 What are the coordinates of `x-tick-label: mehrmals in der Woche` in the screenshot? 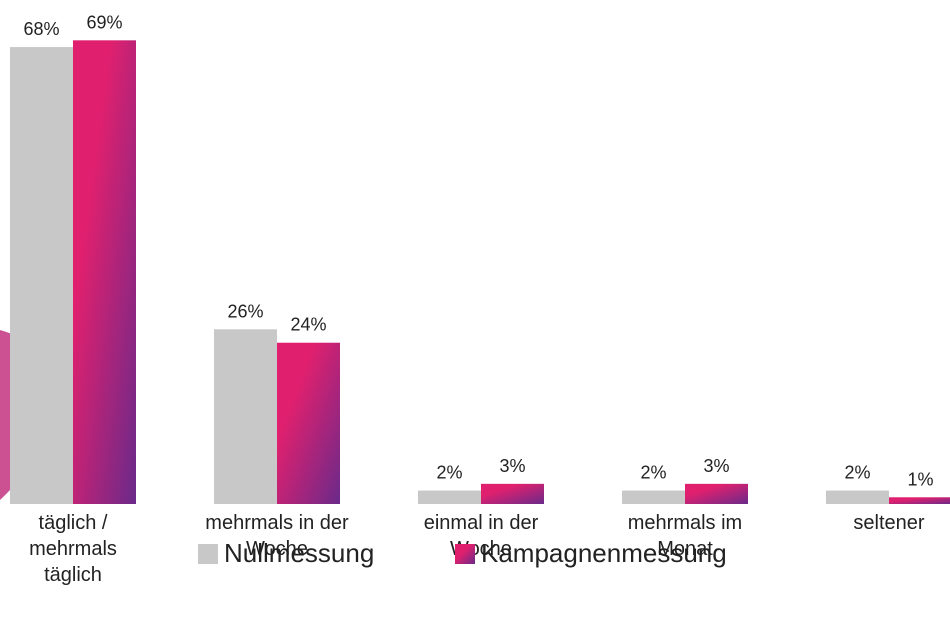 It's located at (277, 536).